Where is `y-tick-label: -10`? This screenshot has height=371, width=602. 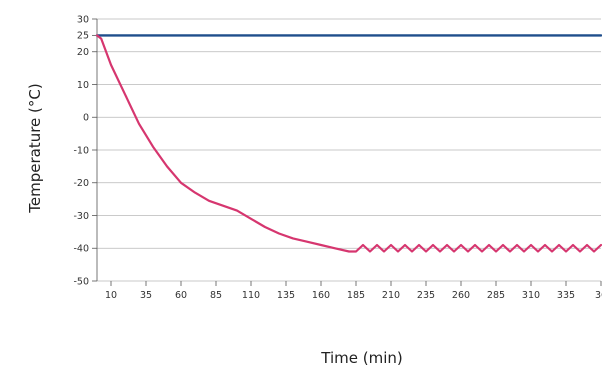
y-tick-label: -10 is located at coordinates (81, 150).